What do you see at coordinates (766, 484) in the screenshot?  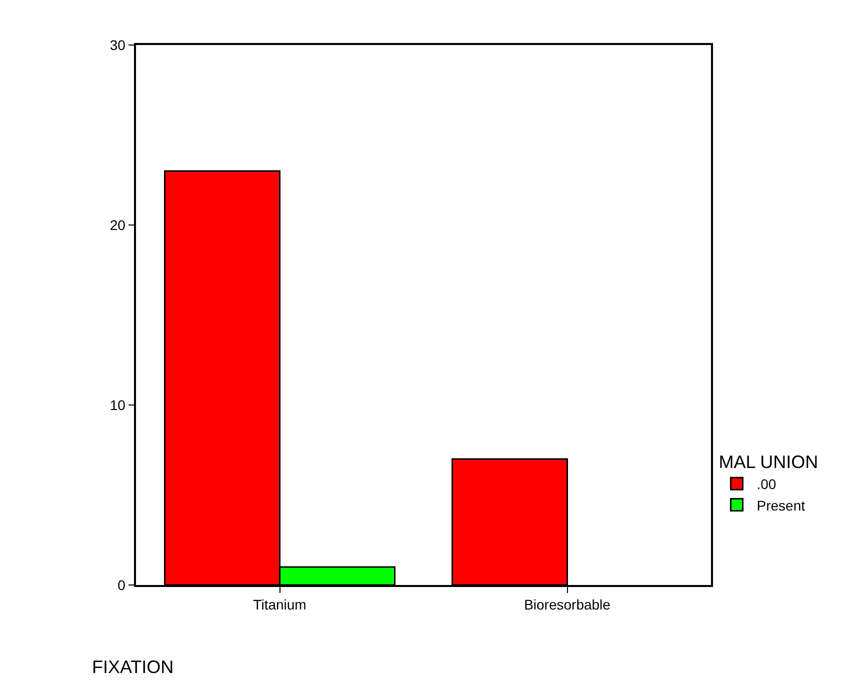 I see `legend-label: .00` at bounding box center [766, 484].